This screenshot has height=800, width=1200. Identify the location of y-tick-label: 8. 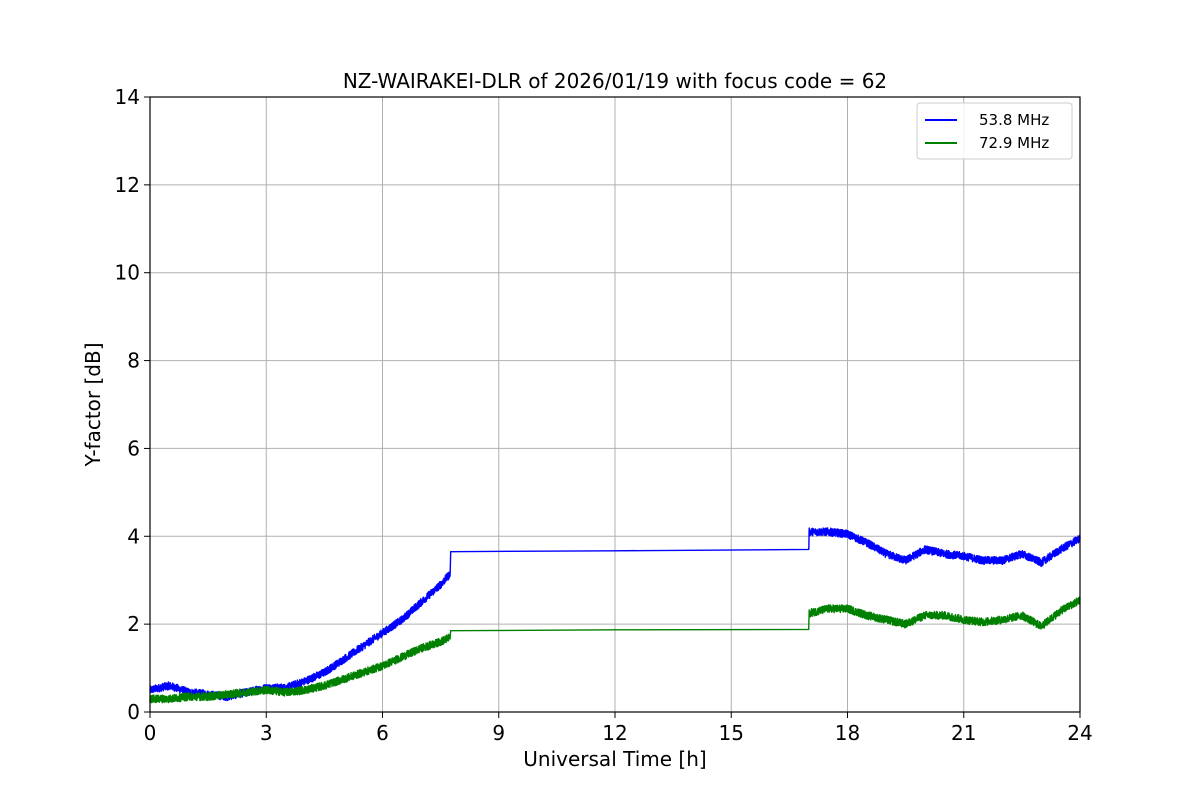
(133, 361).